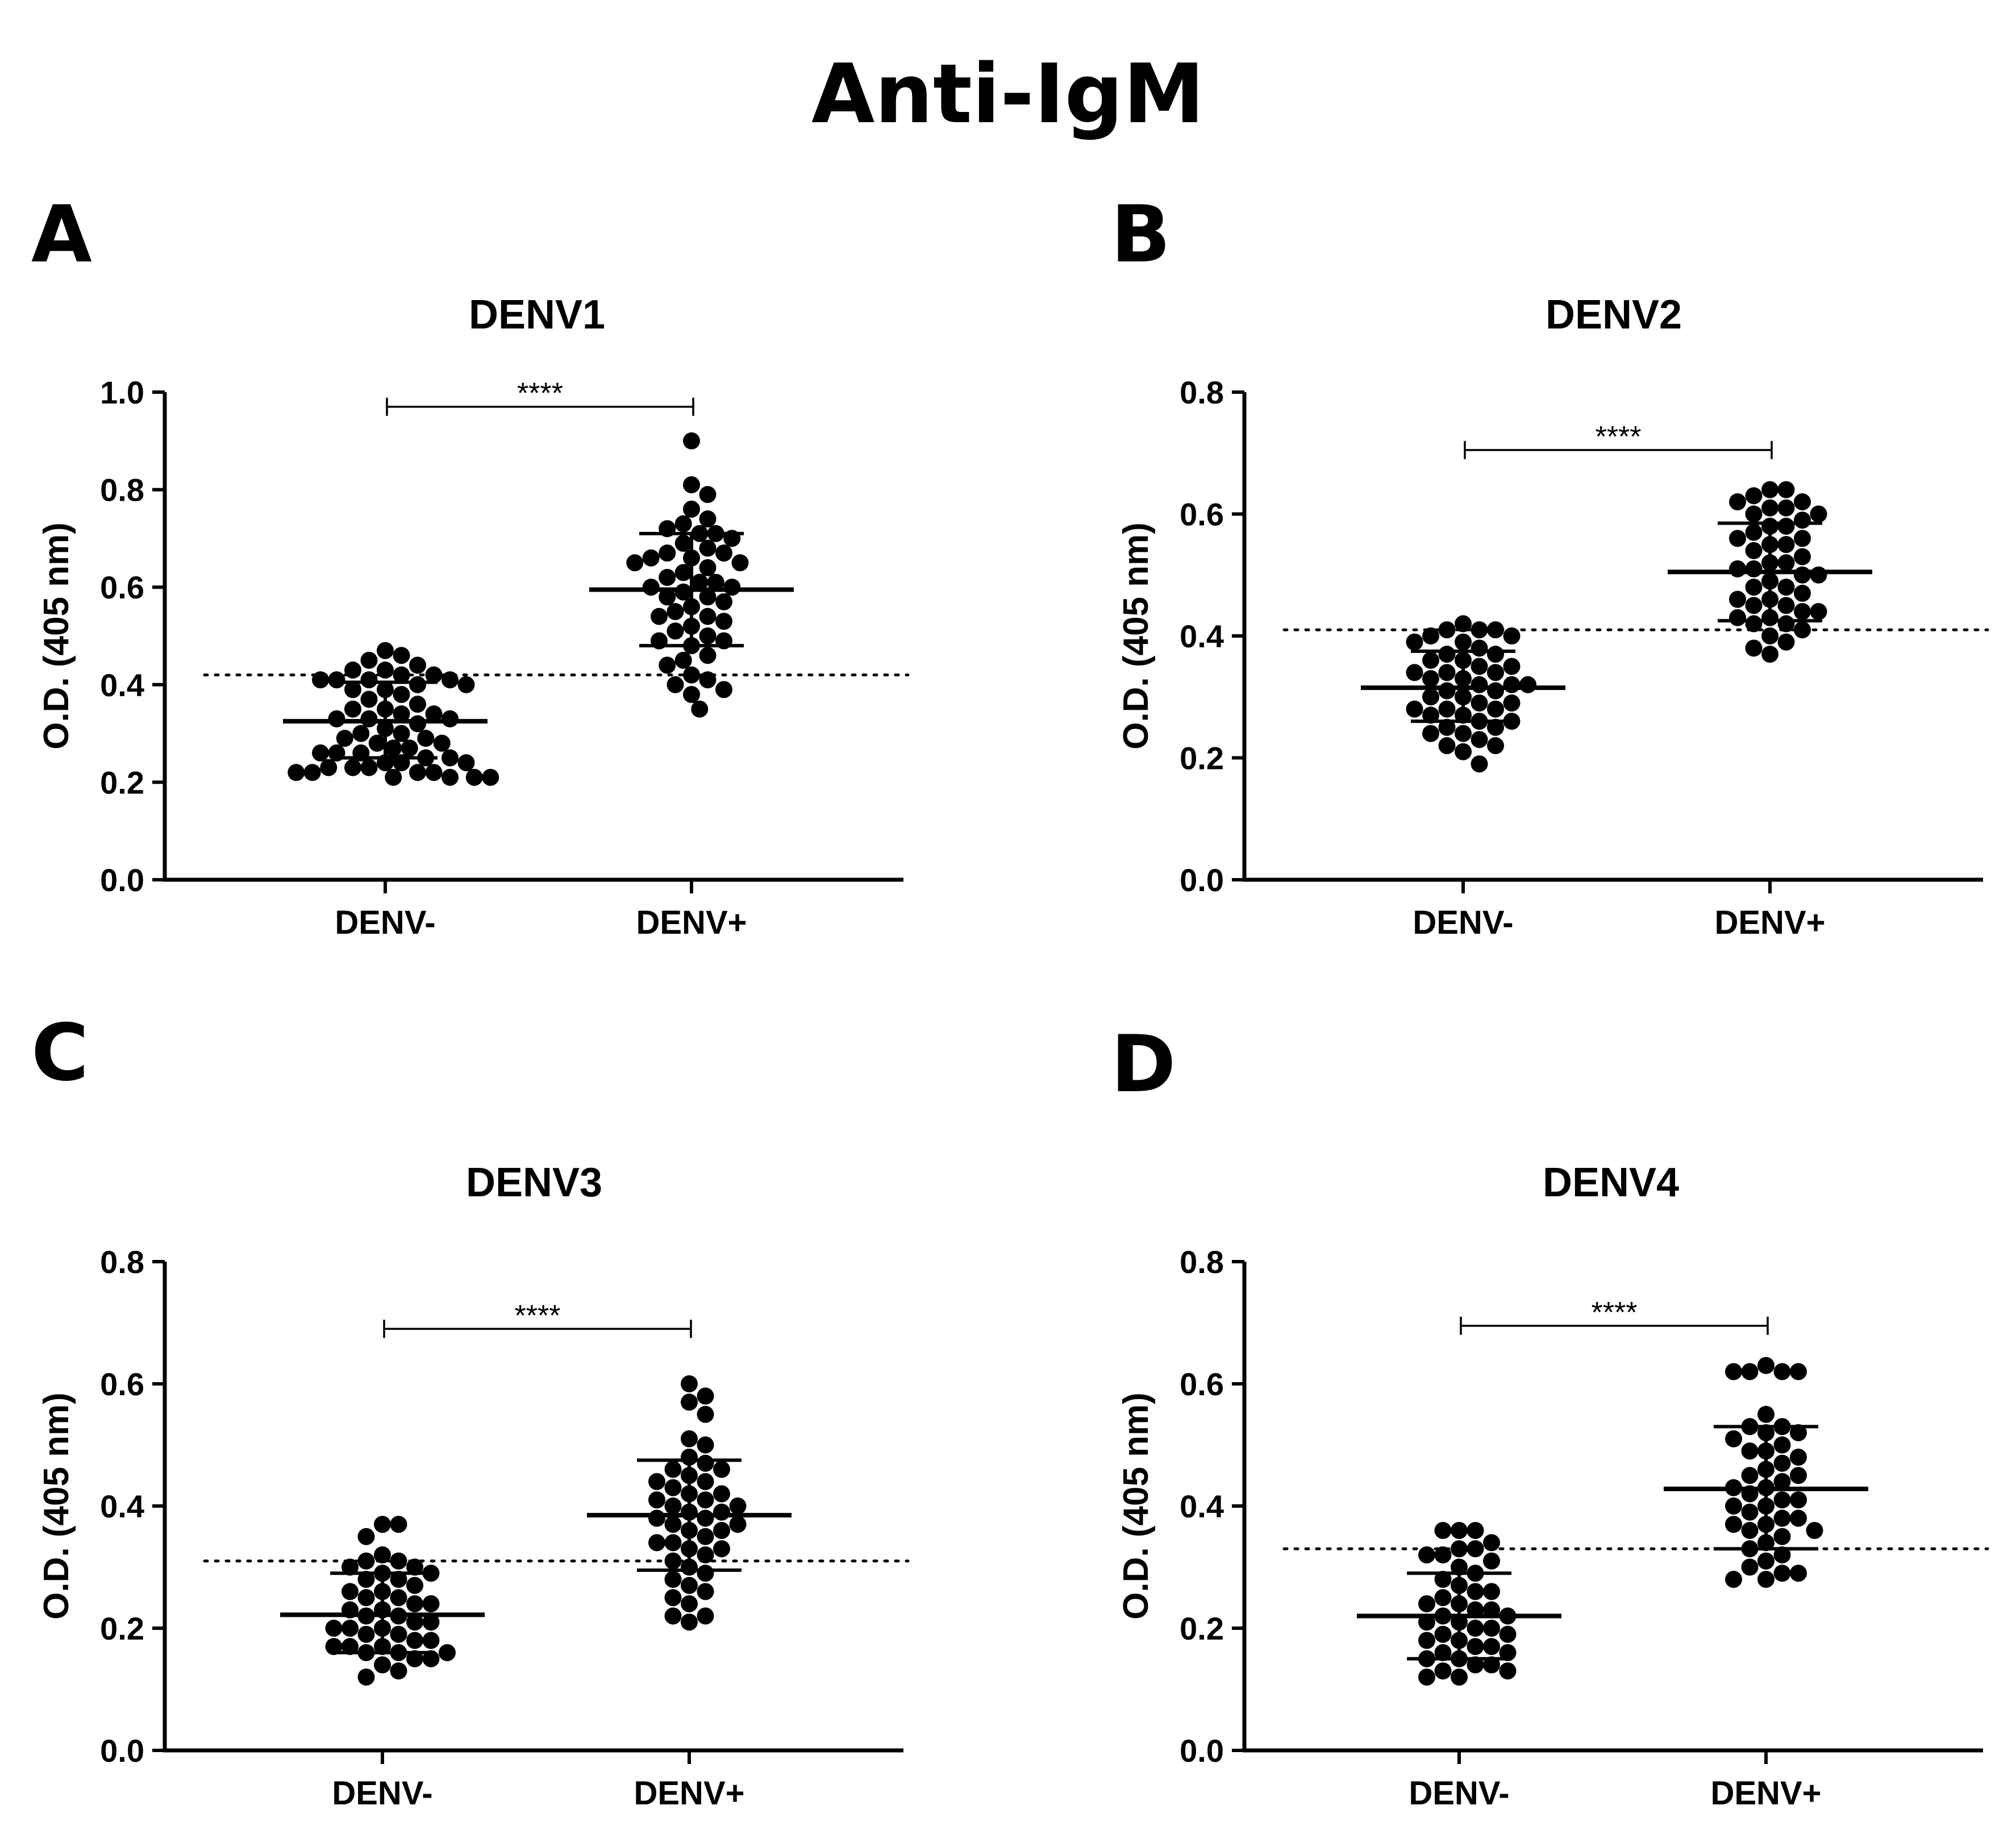 Image resolution: width=2016 pixels, height=1822 pixels. Describe the element at coordinates (1769, 922) in the screenshot. I see `x-tick-label: DENV+` at that location.